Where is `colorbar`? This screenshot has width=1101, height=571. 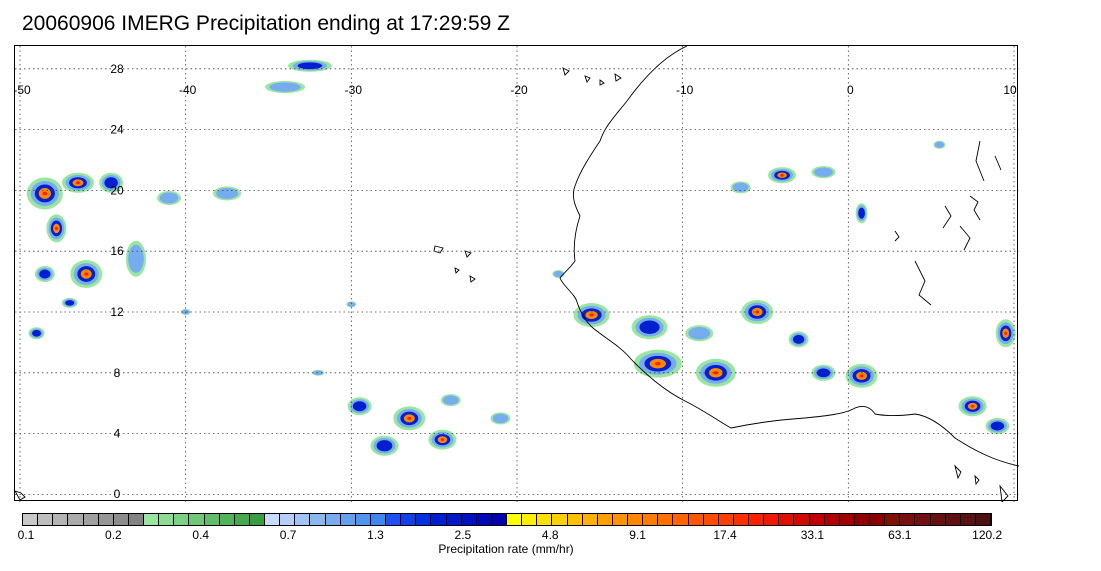
colorbar is located at coordinates (507, 519).